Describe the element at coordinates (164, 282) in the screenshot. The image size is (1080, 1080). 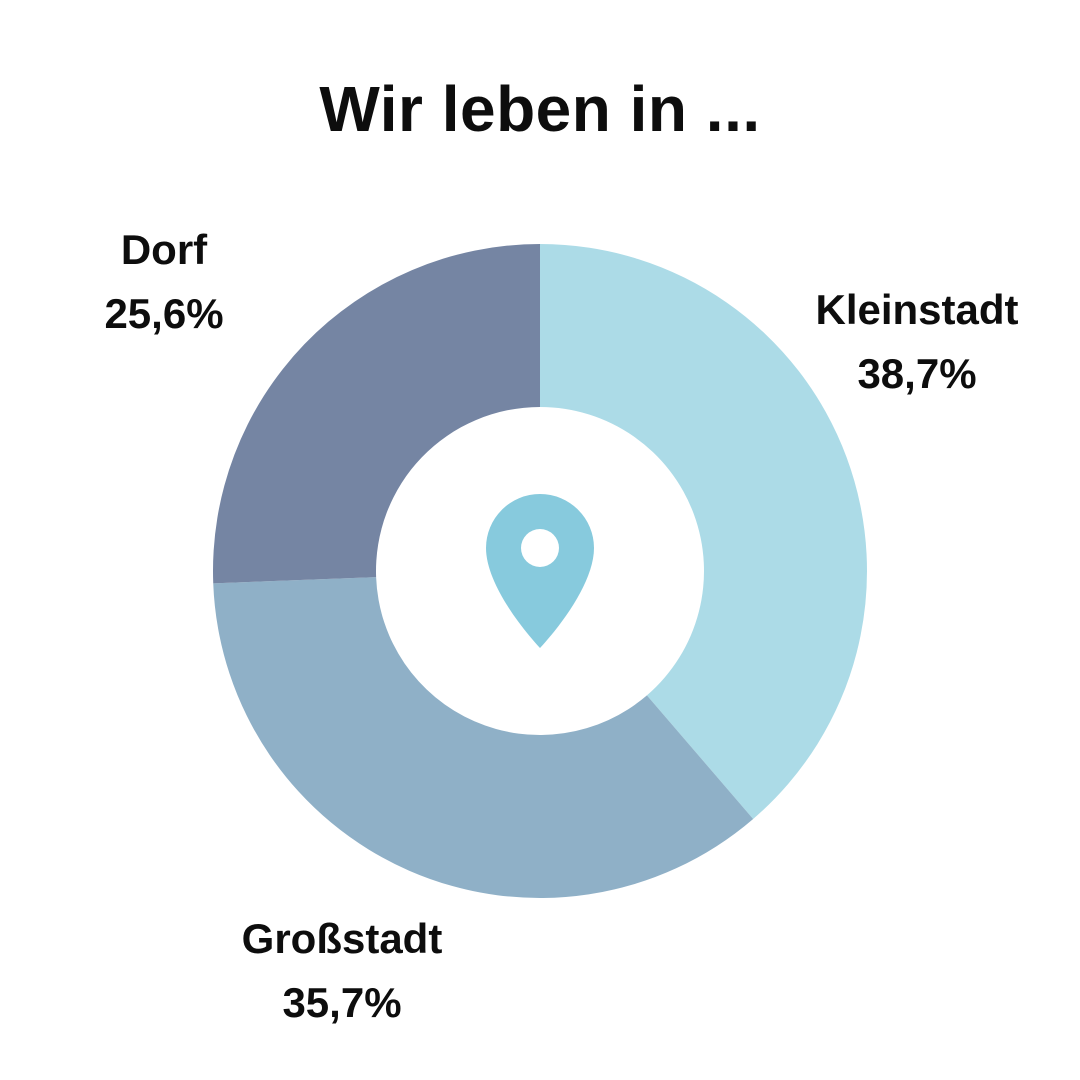
I see `slice-label-dorf: Dorf 25,6%` at that location.